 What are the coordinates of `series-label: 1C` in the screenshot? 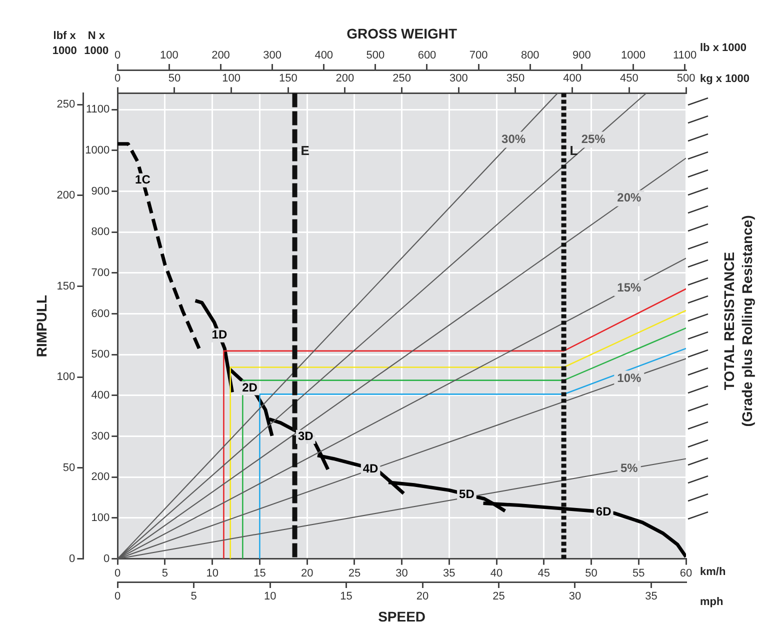 It's located at (143, 179).